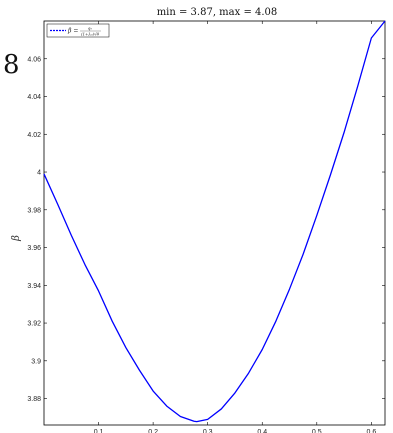  Describe the element at coordinates (371, 431) in the screenshot. I see `x-tick-label: 0.6` at that location.